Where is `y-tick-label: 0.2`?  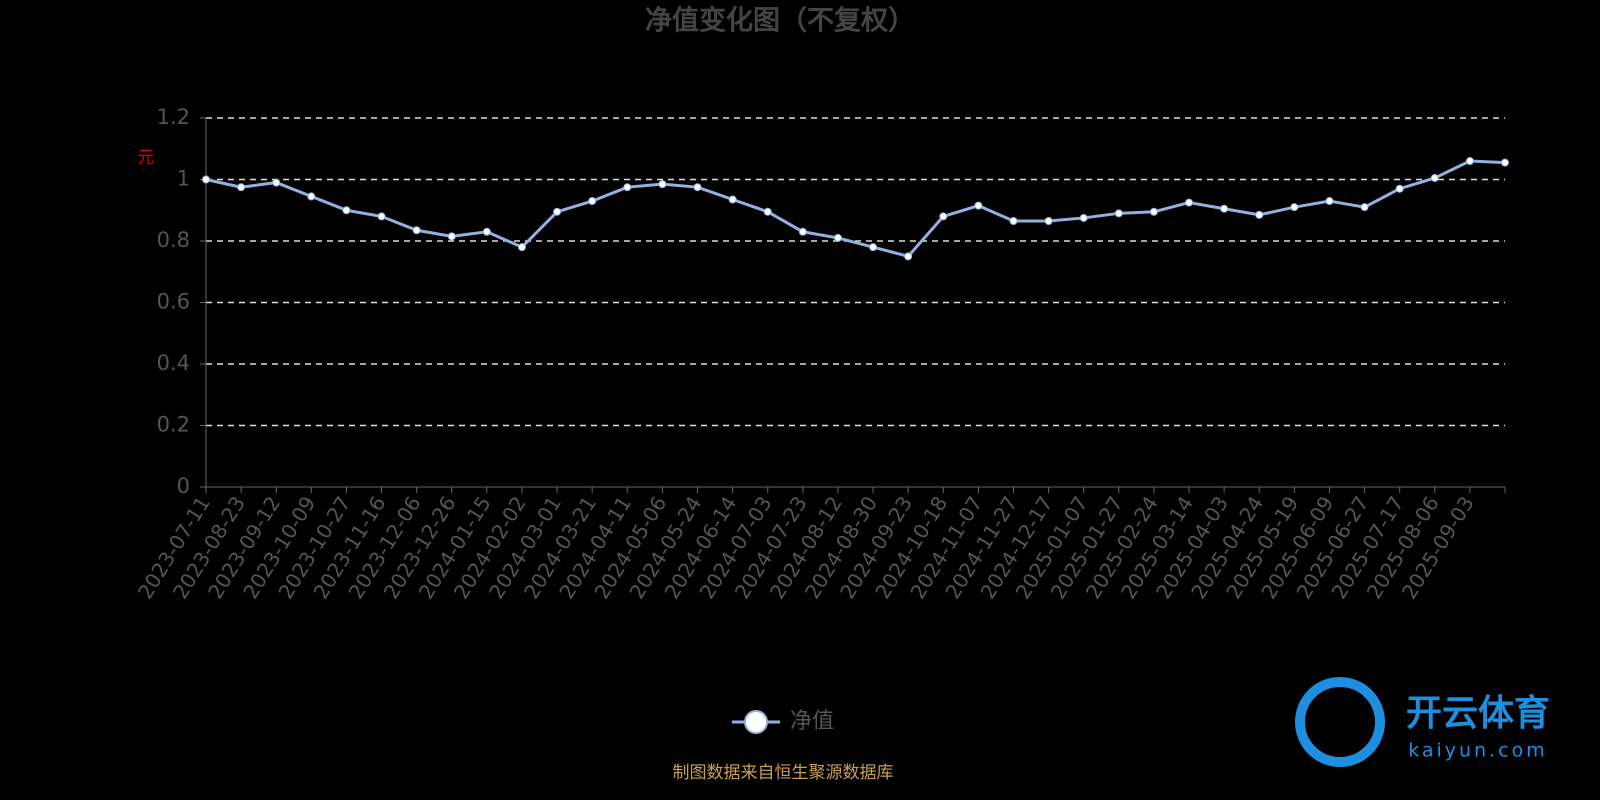 y-tick-label: 0.2 is located at coordinates (173, 425).